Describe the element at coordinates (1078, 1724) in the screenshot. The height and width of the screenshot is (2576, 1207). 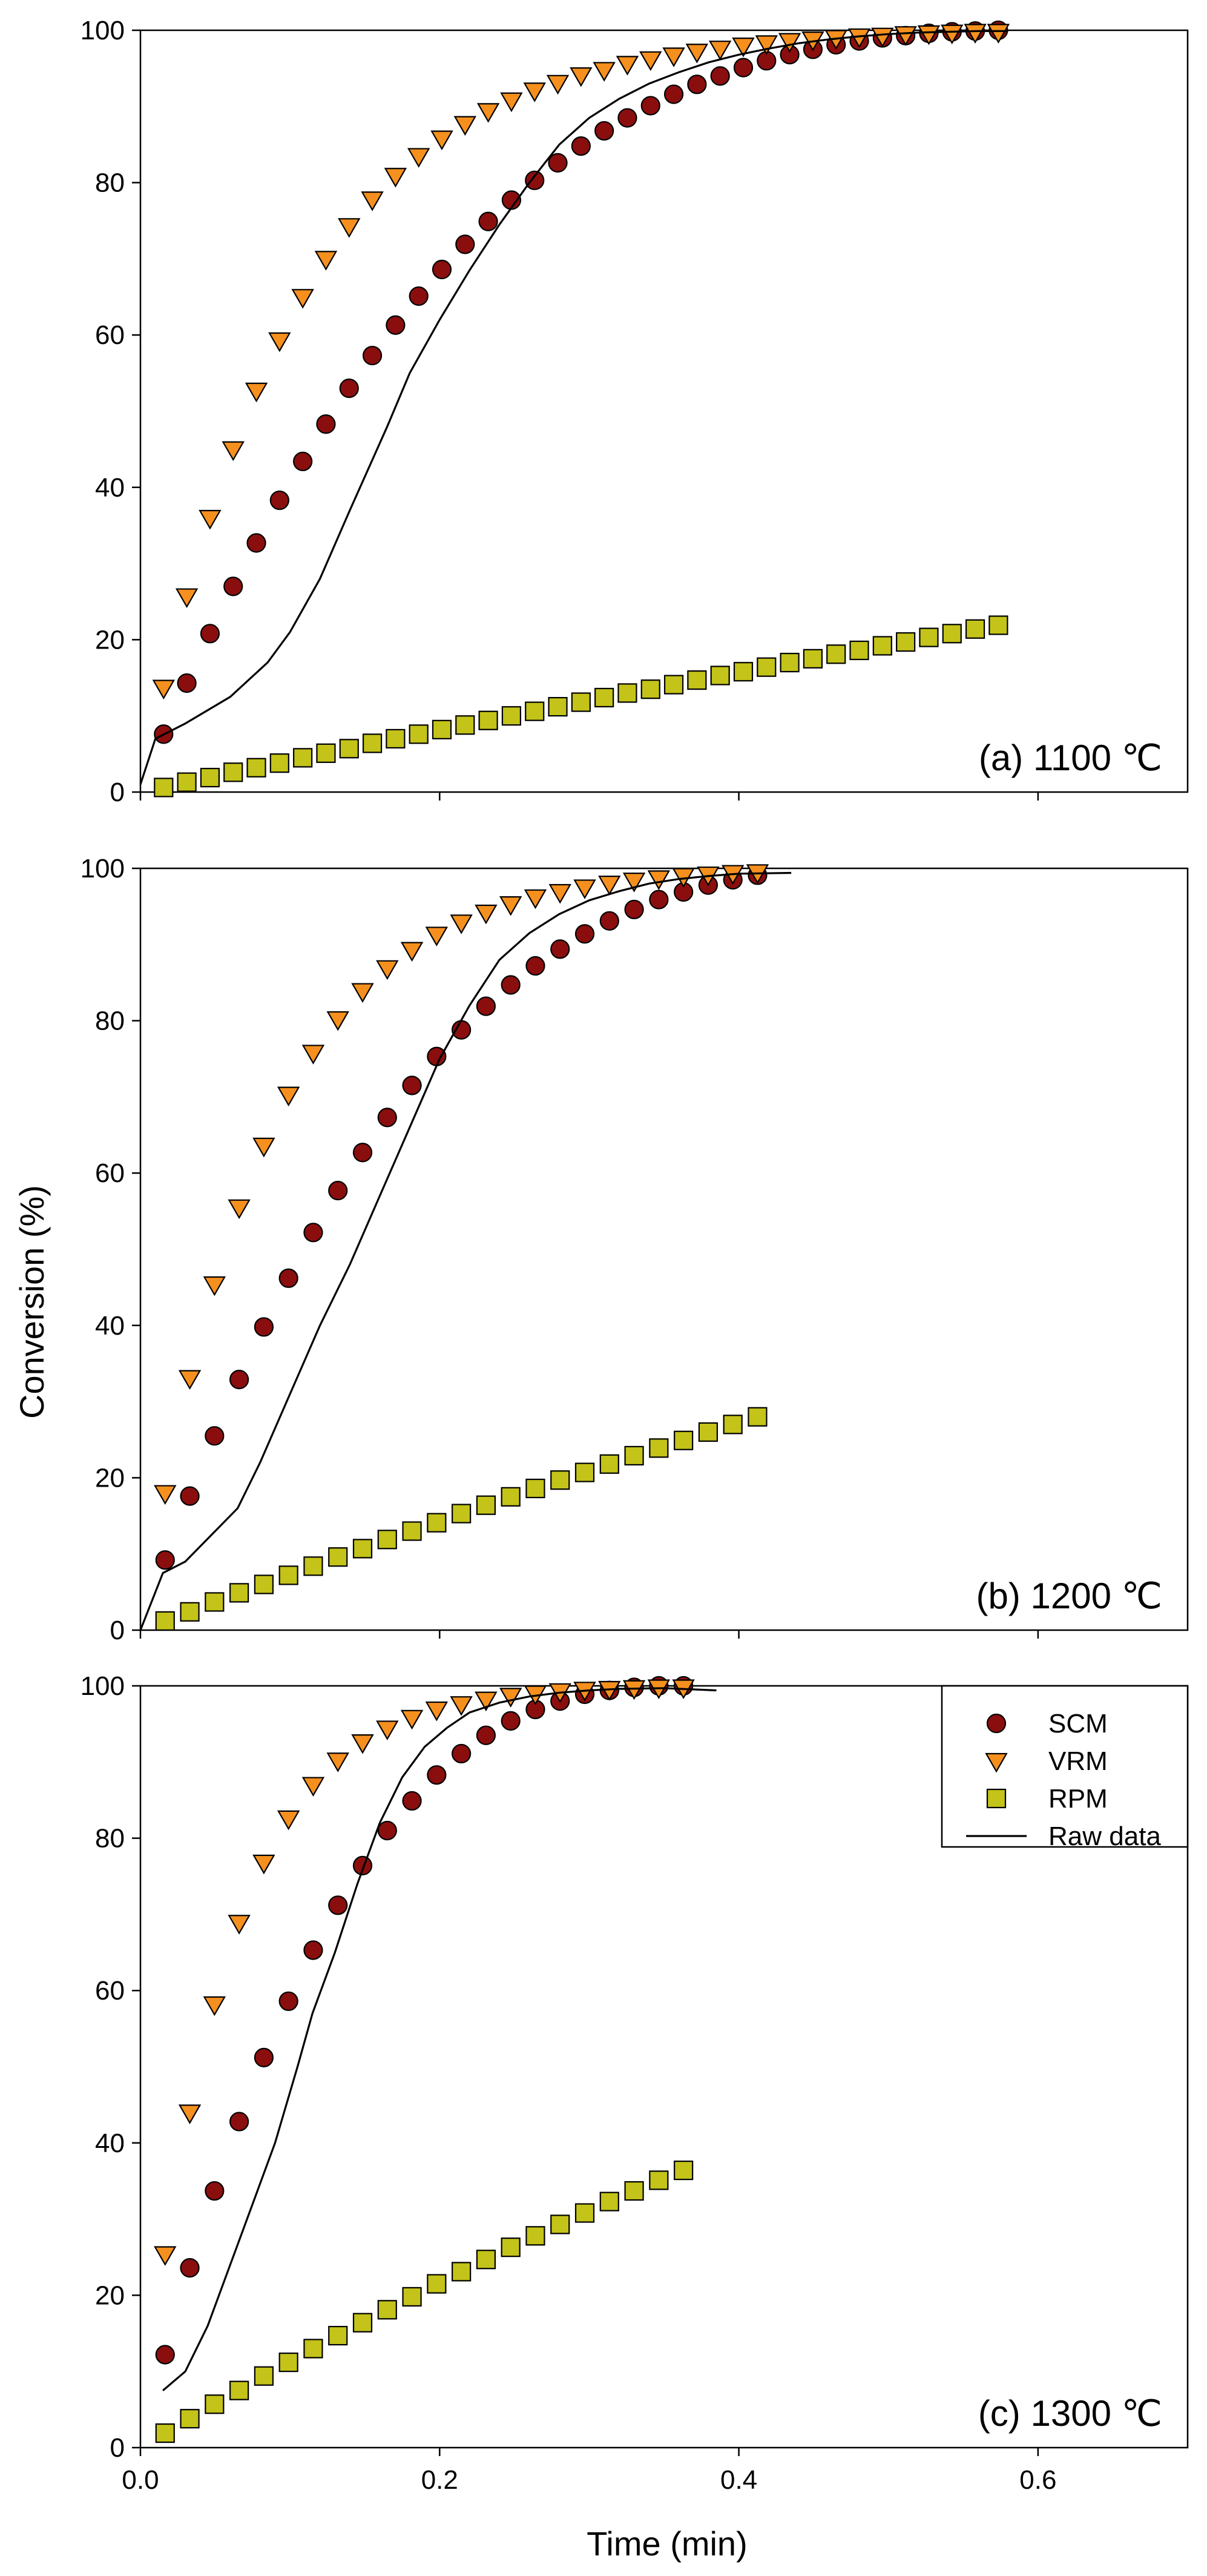
I see `legend-label: SCM` at that location.